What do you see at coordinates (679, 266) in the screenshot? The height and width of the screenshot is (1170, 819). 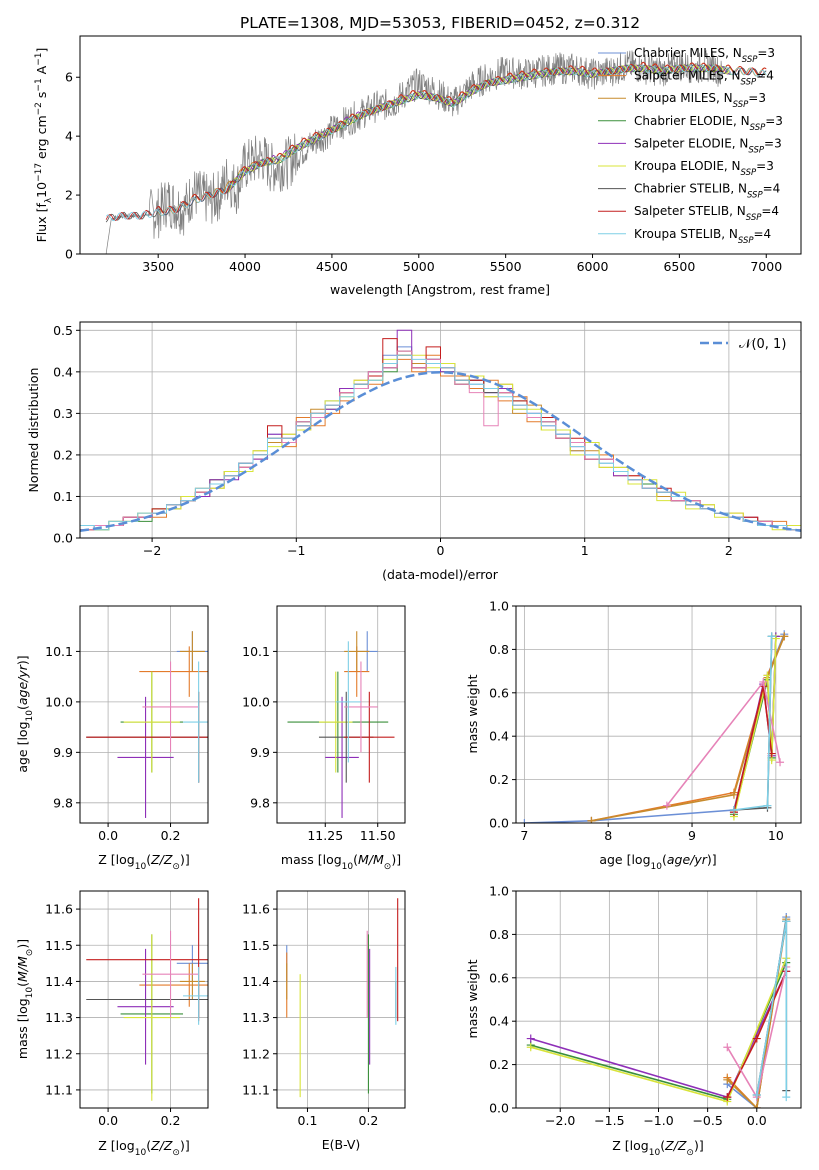 I see `x-tick-label: 6500` at bounding box center [679, 266].